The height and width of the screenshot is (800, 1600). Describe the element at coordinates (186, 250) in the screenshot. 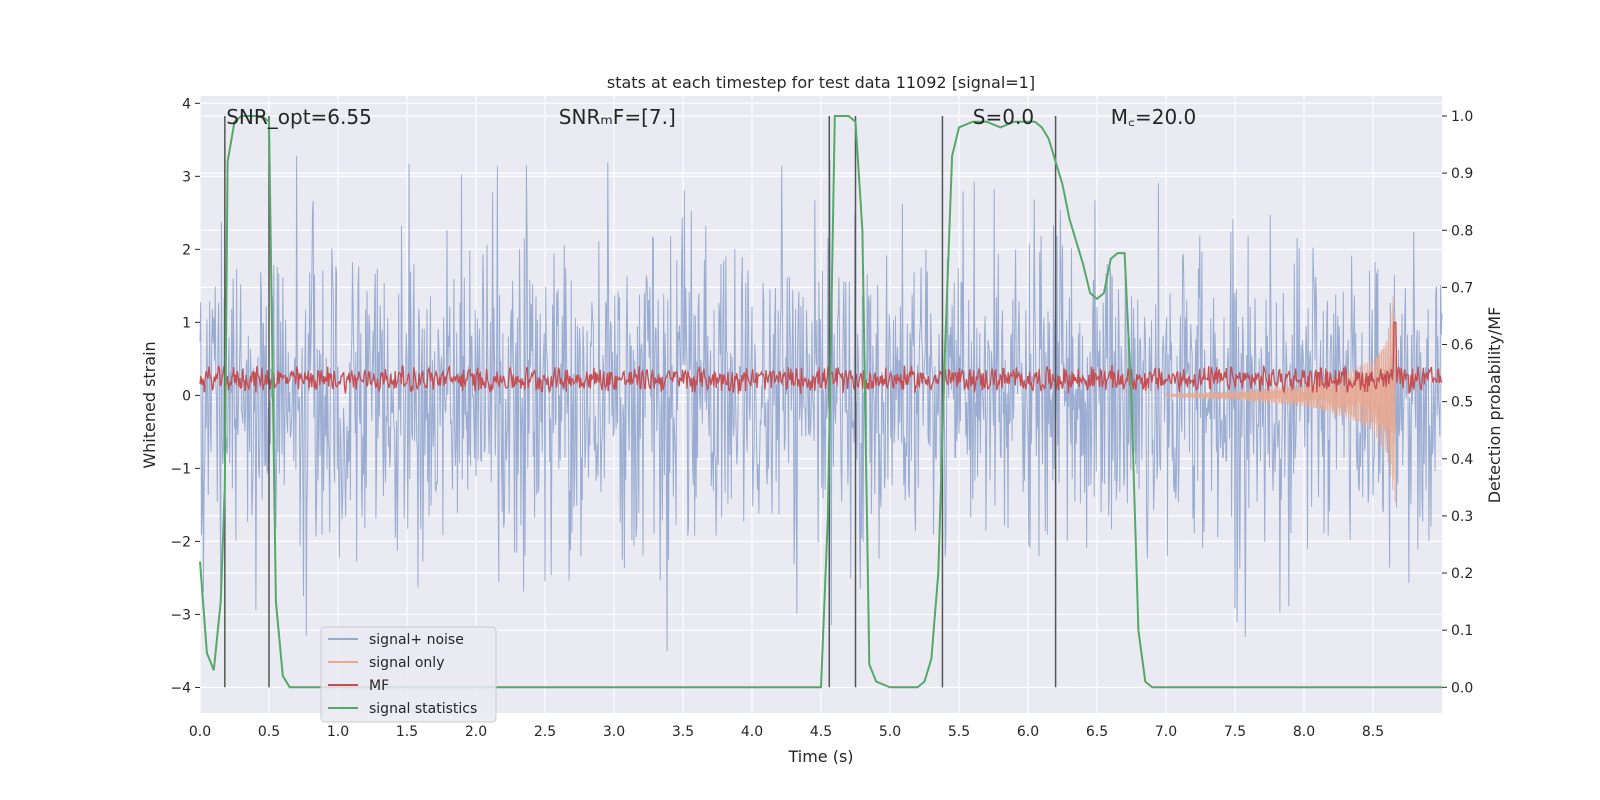

I see `y-left-tick-label-6: 2` at that location.